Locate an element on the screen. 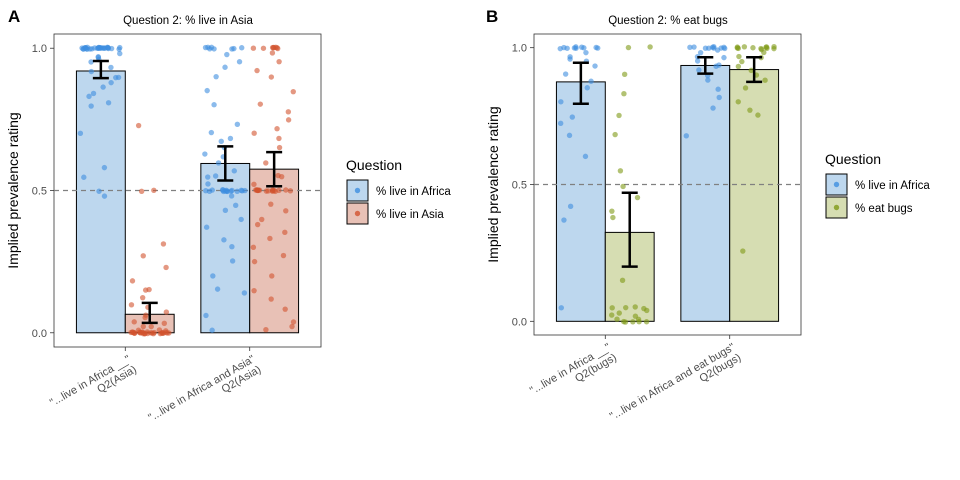 This screenshot has height=480, width=960. y-tick-label: 0.0 is located at coordinates (519, 322).